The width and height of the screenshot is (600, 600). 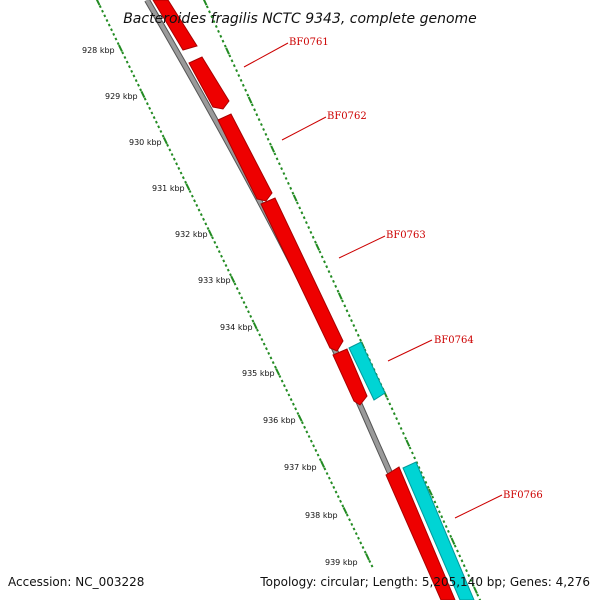 I want to click on gene-bf0763, so click(x=302, y=274).